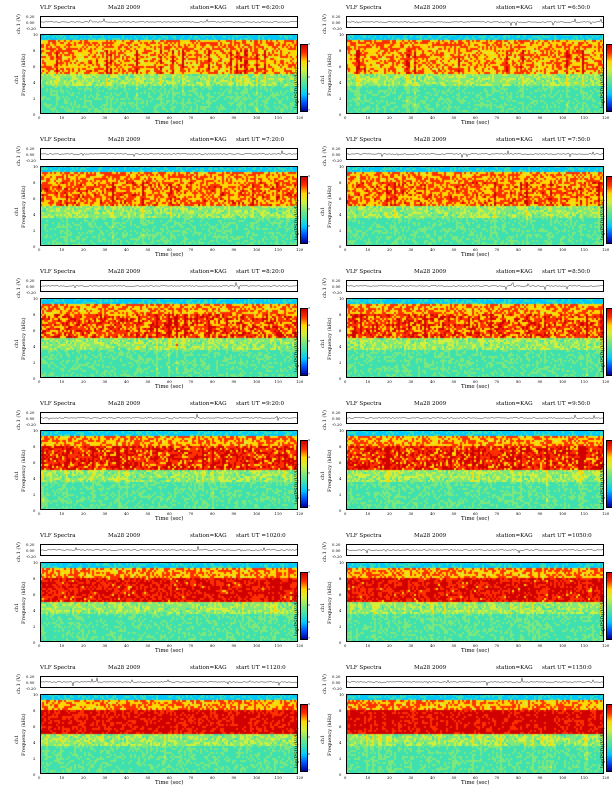 This screenshot has width=612, height=794. Describe the element at coordinates (566, 404) in the screenshot. I see `panel-start-time: start UT =9:50:0` at that location.